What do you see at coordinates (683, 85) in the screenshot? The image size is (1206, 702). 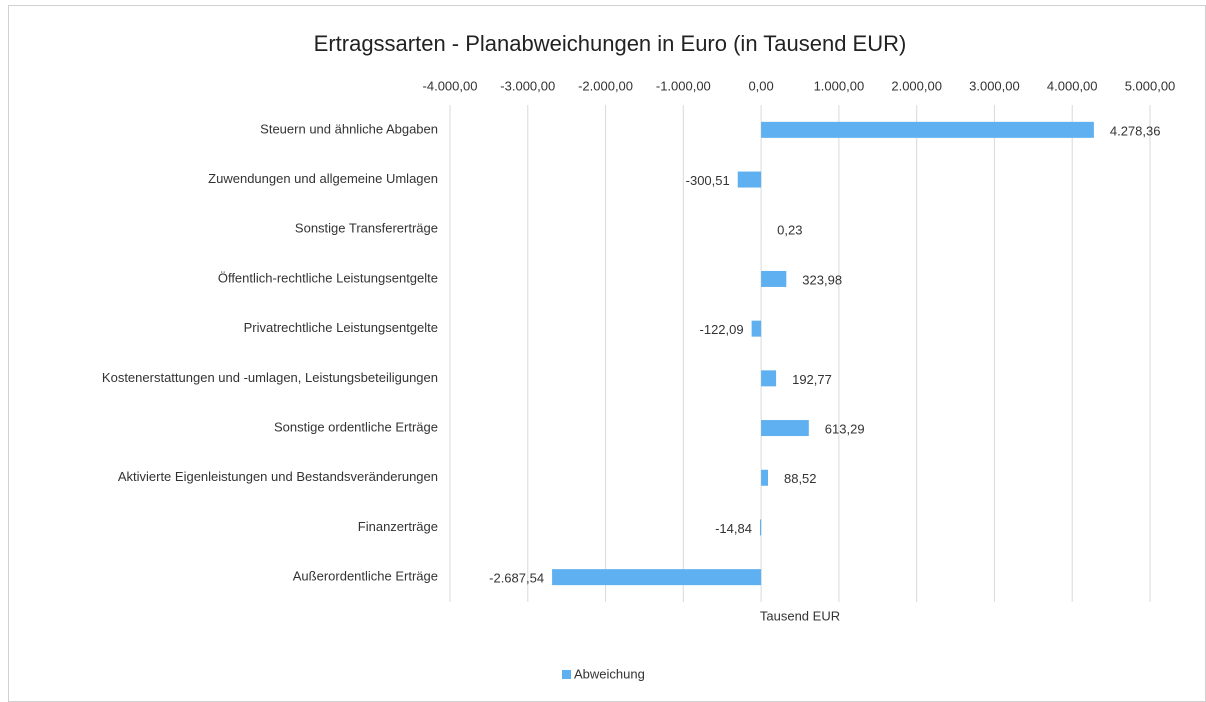 I see `x-tick-label: -1.000,00` at bounding box center [683, 85].